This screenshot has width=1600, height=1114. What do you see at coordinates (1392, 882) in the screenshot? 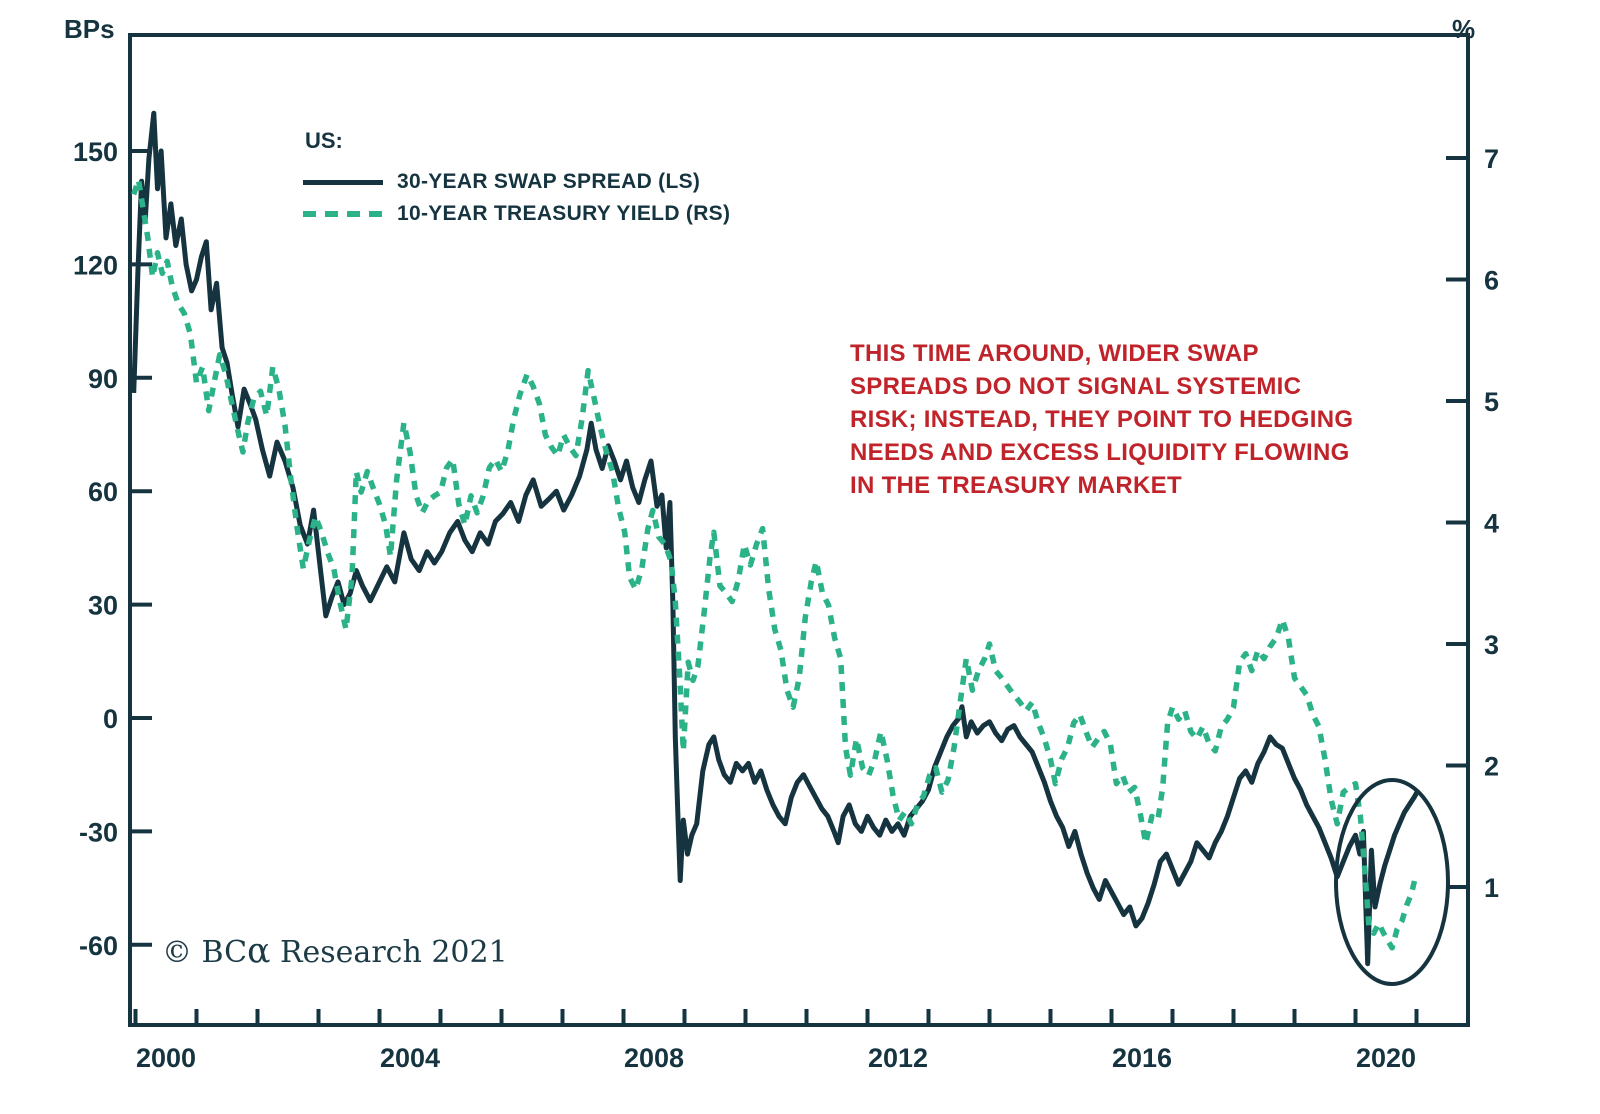
I see `highlight-ellipse-2020` at bounding box center [1392, 882].